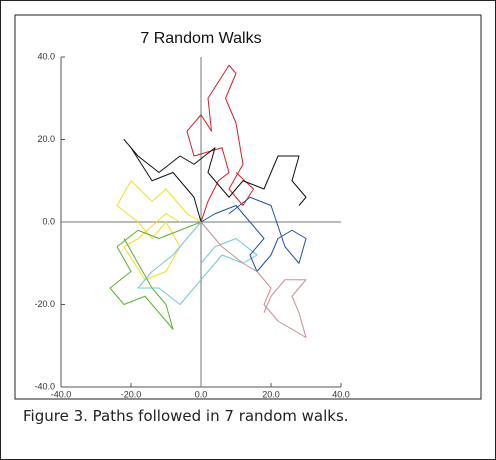 The image size is (496, 460). Describe the element at coordinates (44, 386) in the screenshot. I see `y-tick-label: -40.0` at that location.